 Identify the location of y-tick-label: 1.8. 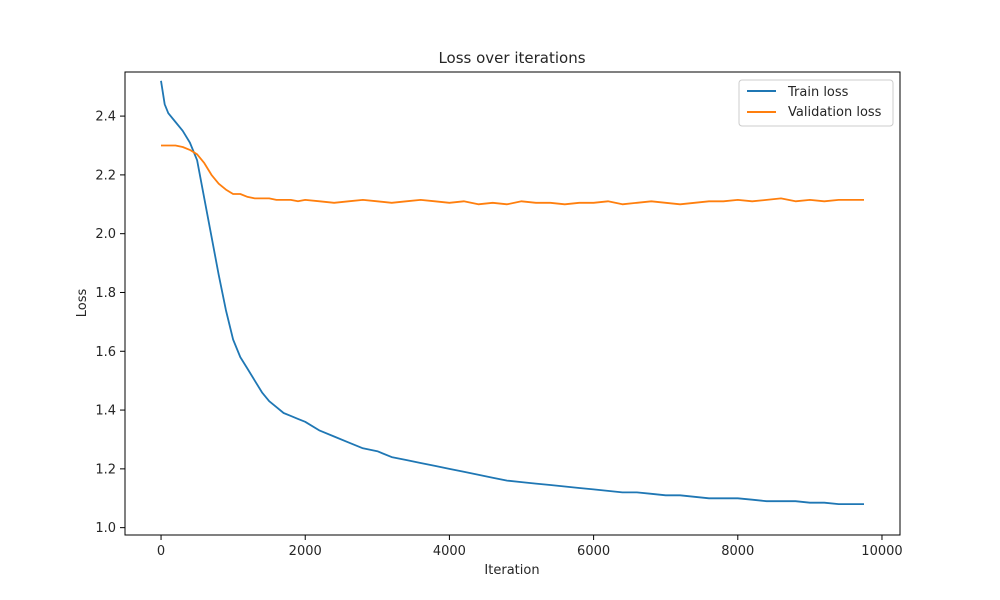
(105, 293).